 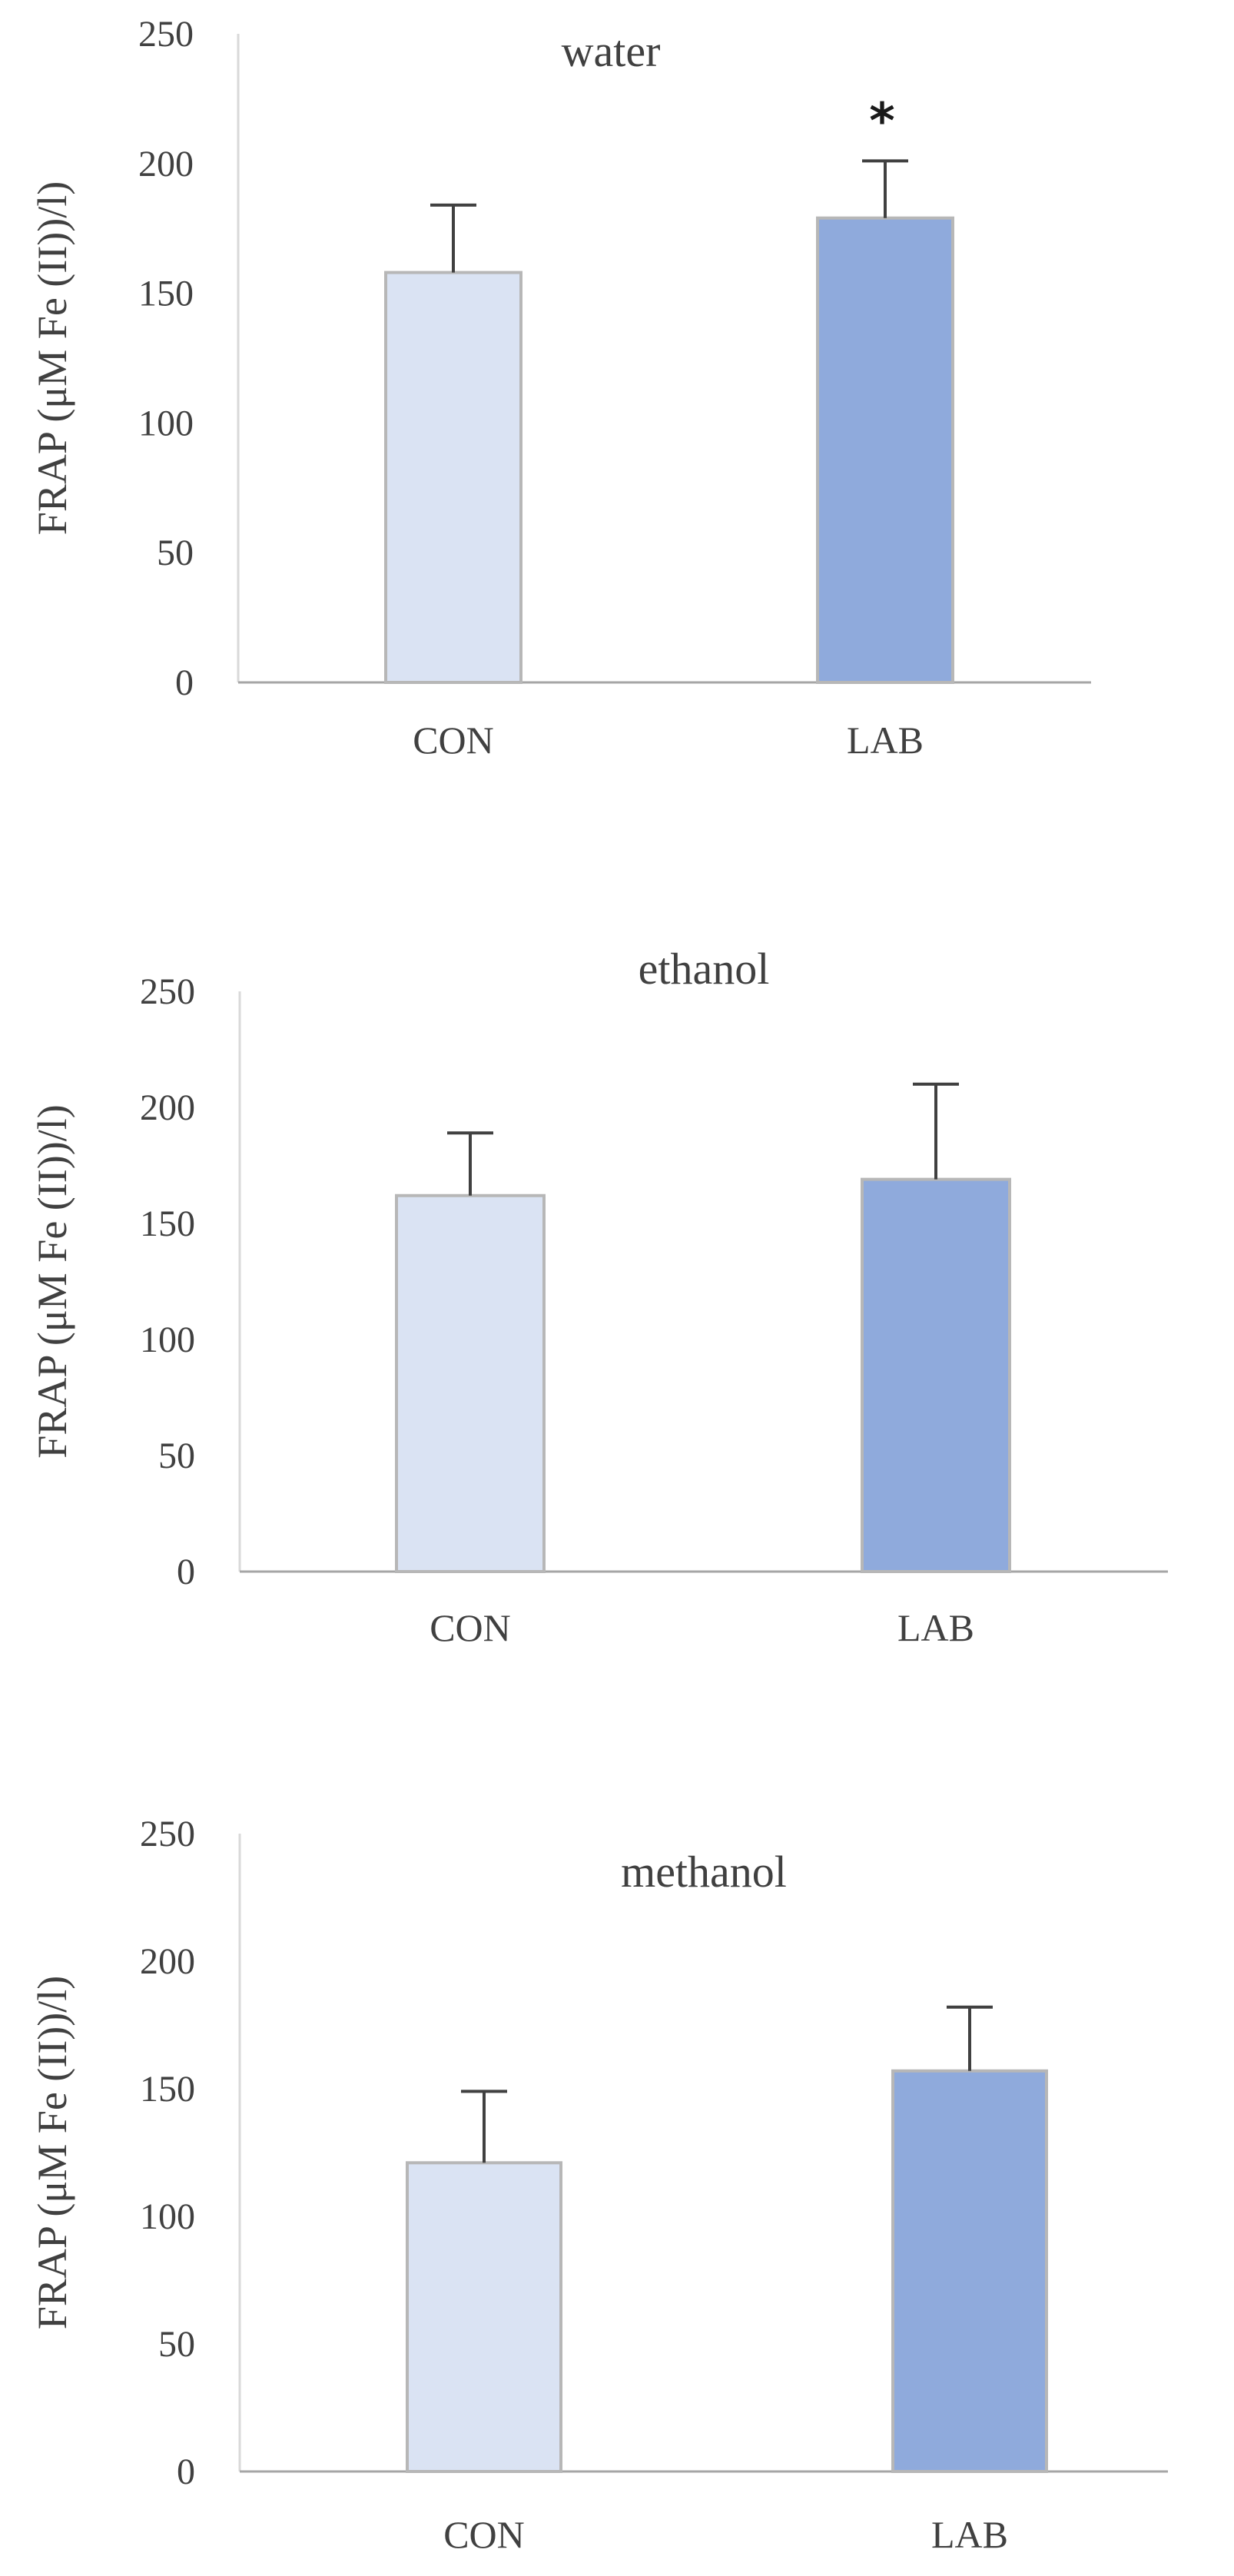 What do you see at coordinates (611, 51) in the screenshot?
I see `chart-title: water` at bounding box center [611, 51].